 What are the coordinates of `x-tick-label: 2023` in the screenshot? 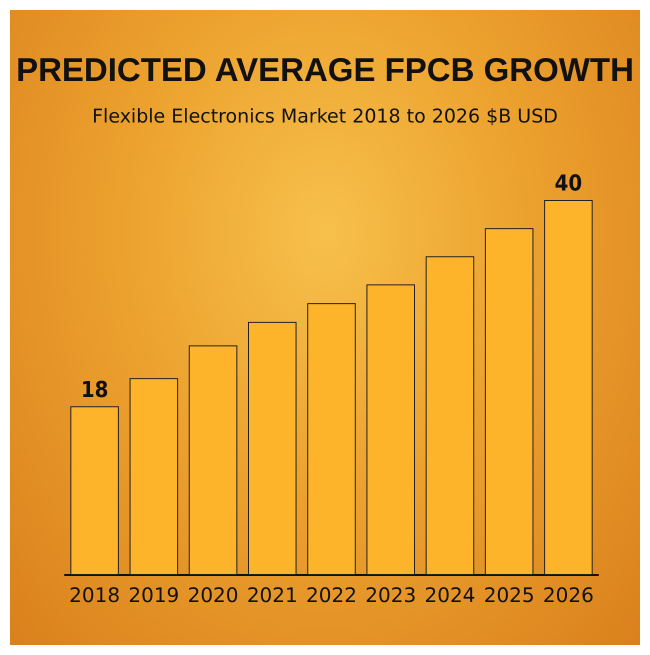 It's located at (390, 595).